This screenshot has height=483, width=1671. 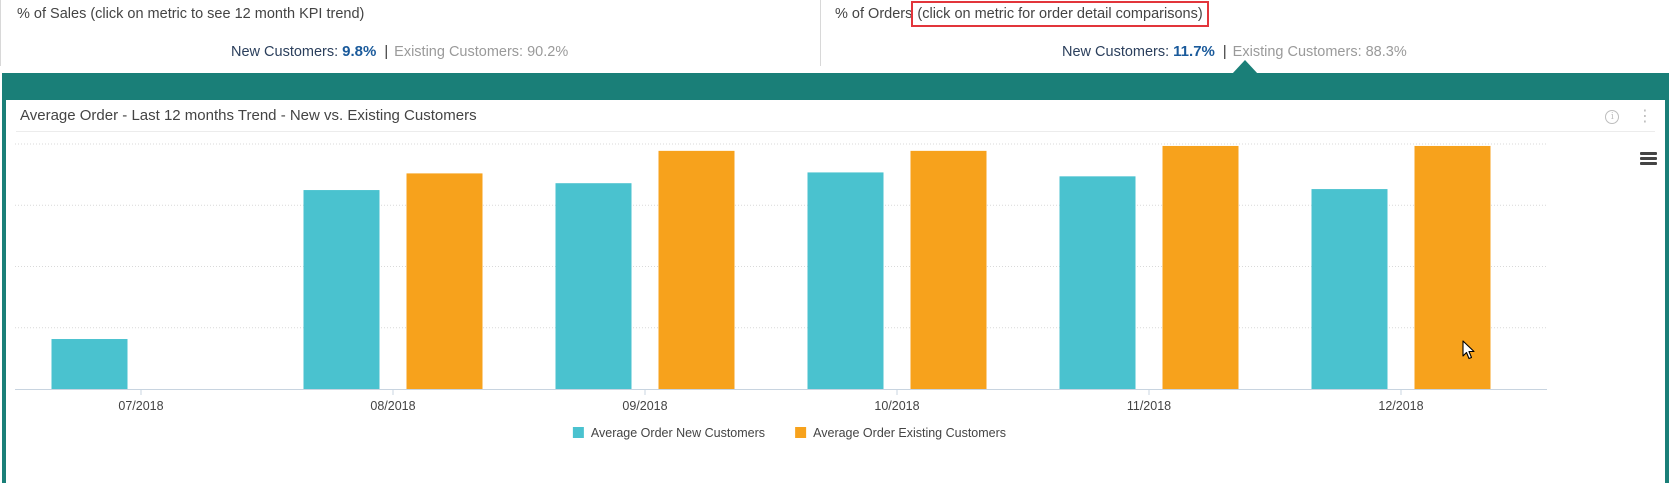 What do you see at coordinates (1149, 406) in the screenshot?
I see `x-tick-label: 11/2018` at bounding box center [1149, 406].